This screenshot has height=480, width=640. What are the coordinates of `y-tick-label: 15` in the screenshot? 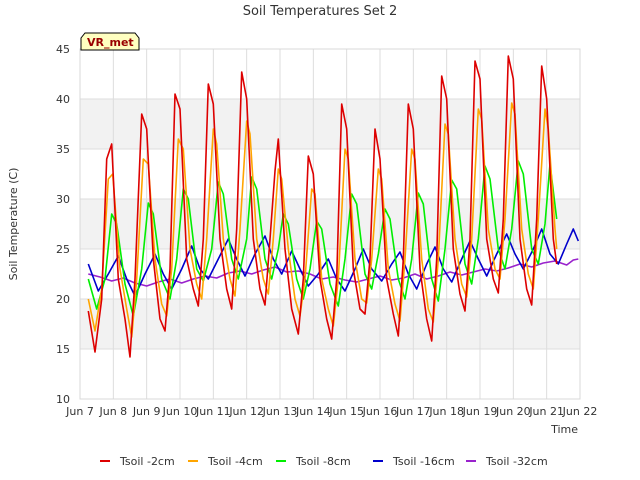 It's located at (63, 349).